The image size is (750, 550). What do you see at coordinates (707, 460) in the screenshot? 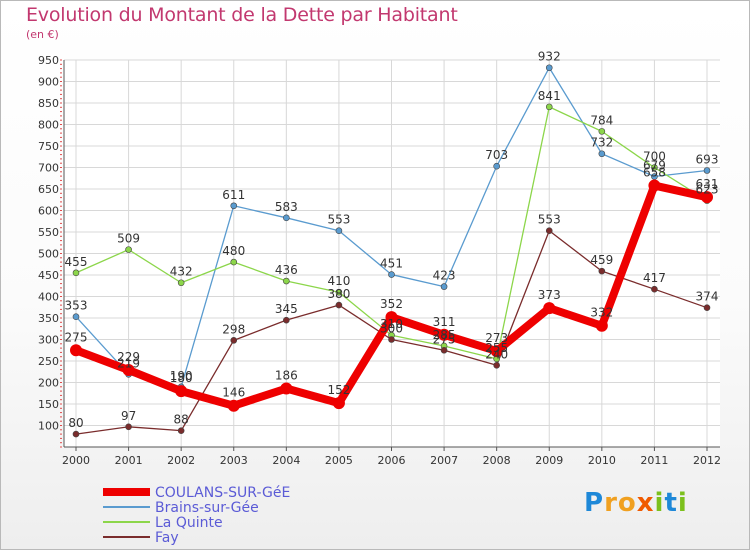
I see `x-tick-label: 2012` at bounding box center [707, 460].